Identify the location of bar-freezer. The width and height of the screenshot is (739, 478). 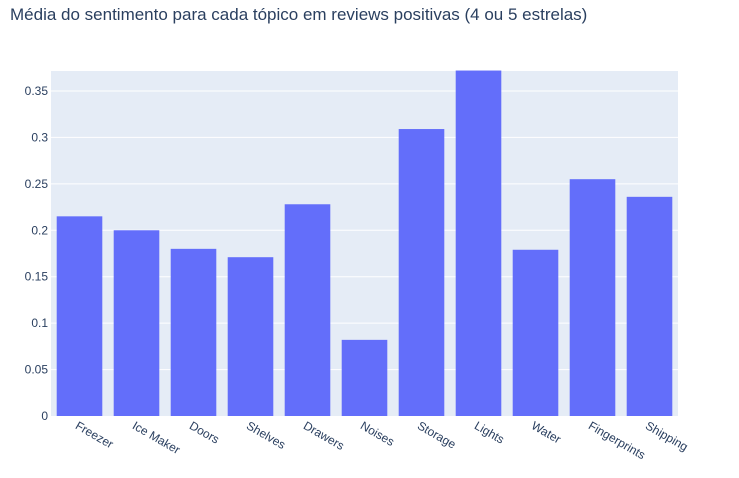
(79, 316).